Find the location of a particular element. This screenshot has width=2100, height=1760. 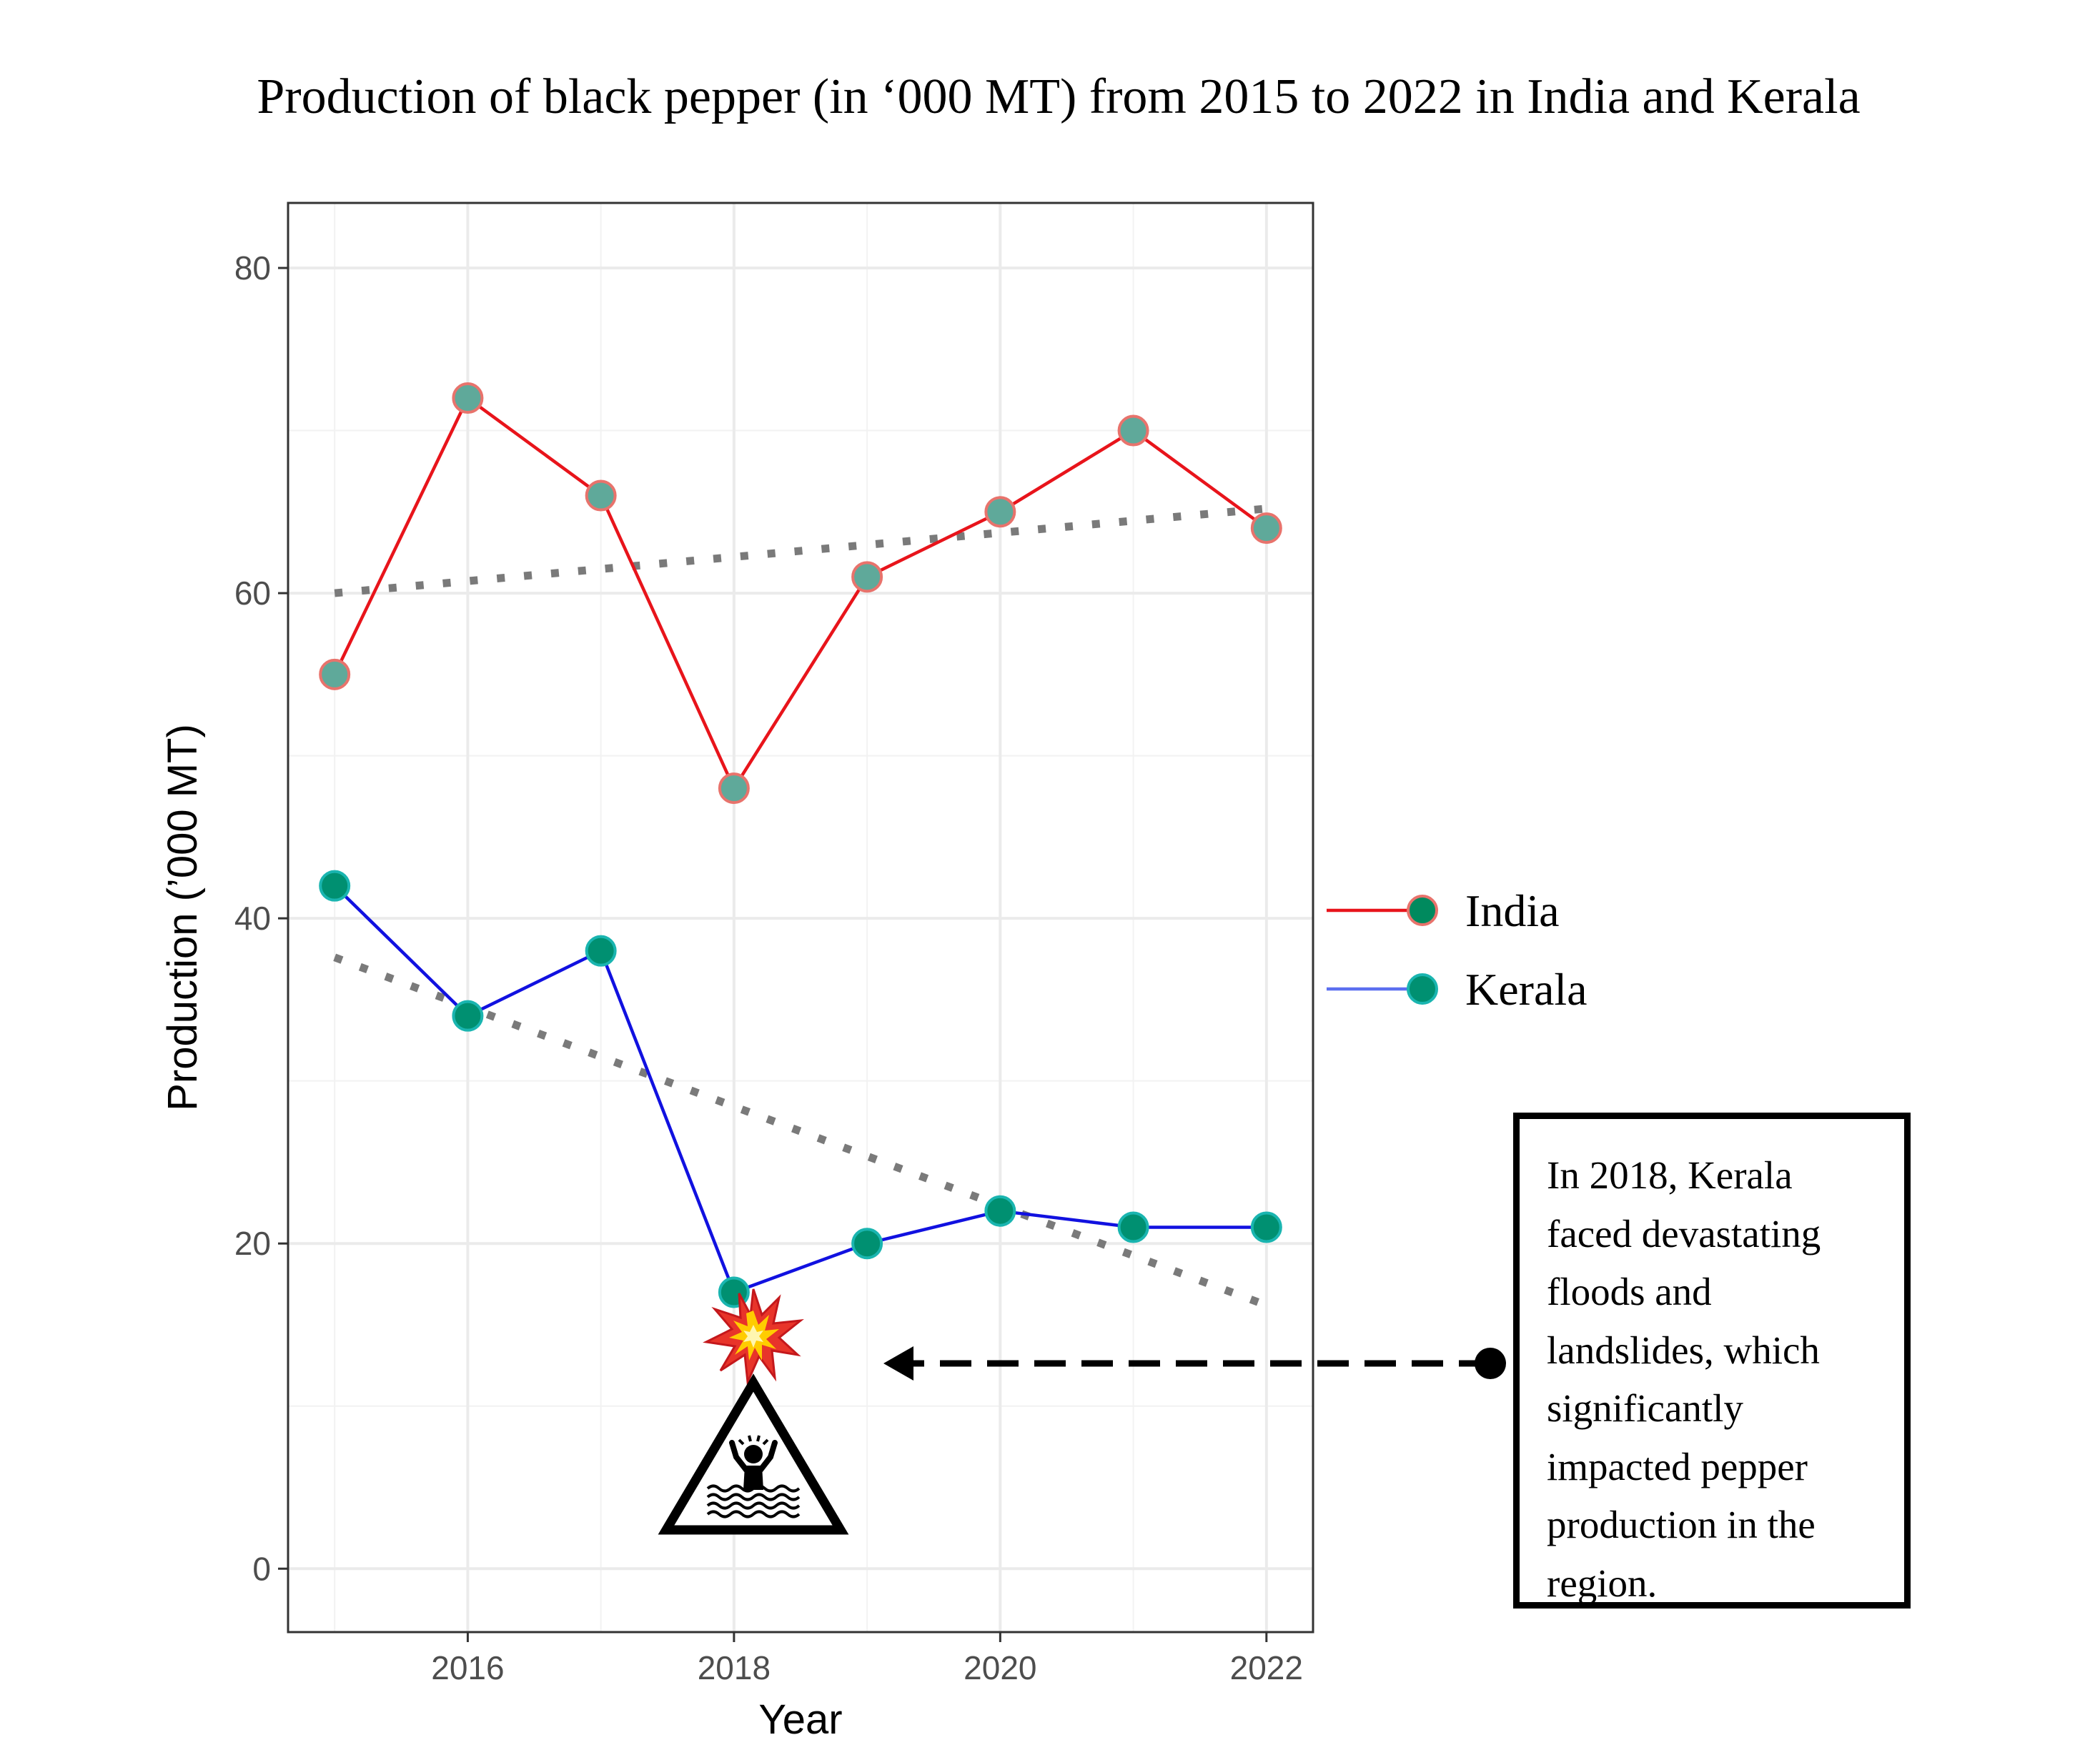

series-line-india is located at coordinates (800, 593).